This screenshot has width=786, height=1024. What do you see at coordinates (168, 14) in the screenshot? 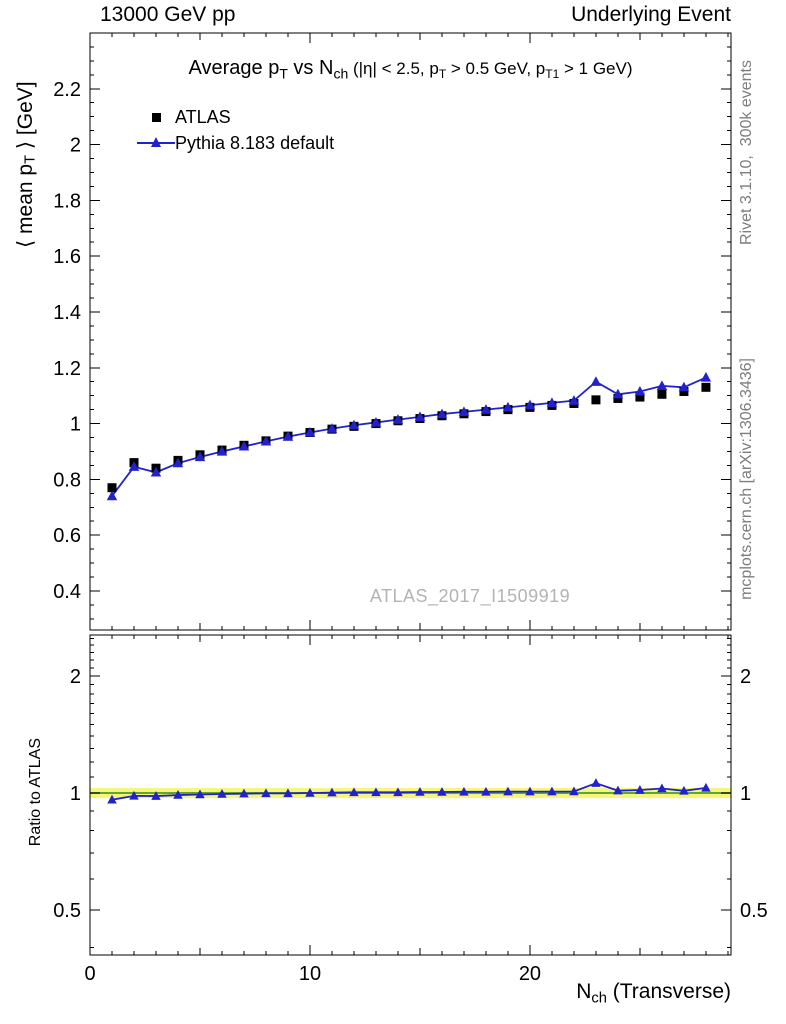
I see `beam-energy-label: 13000 GeV pp` at bounding box center [168, 14].